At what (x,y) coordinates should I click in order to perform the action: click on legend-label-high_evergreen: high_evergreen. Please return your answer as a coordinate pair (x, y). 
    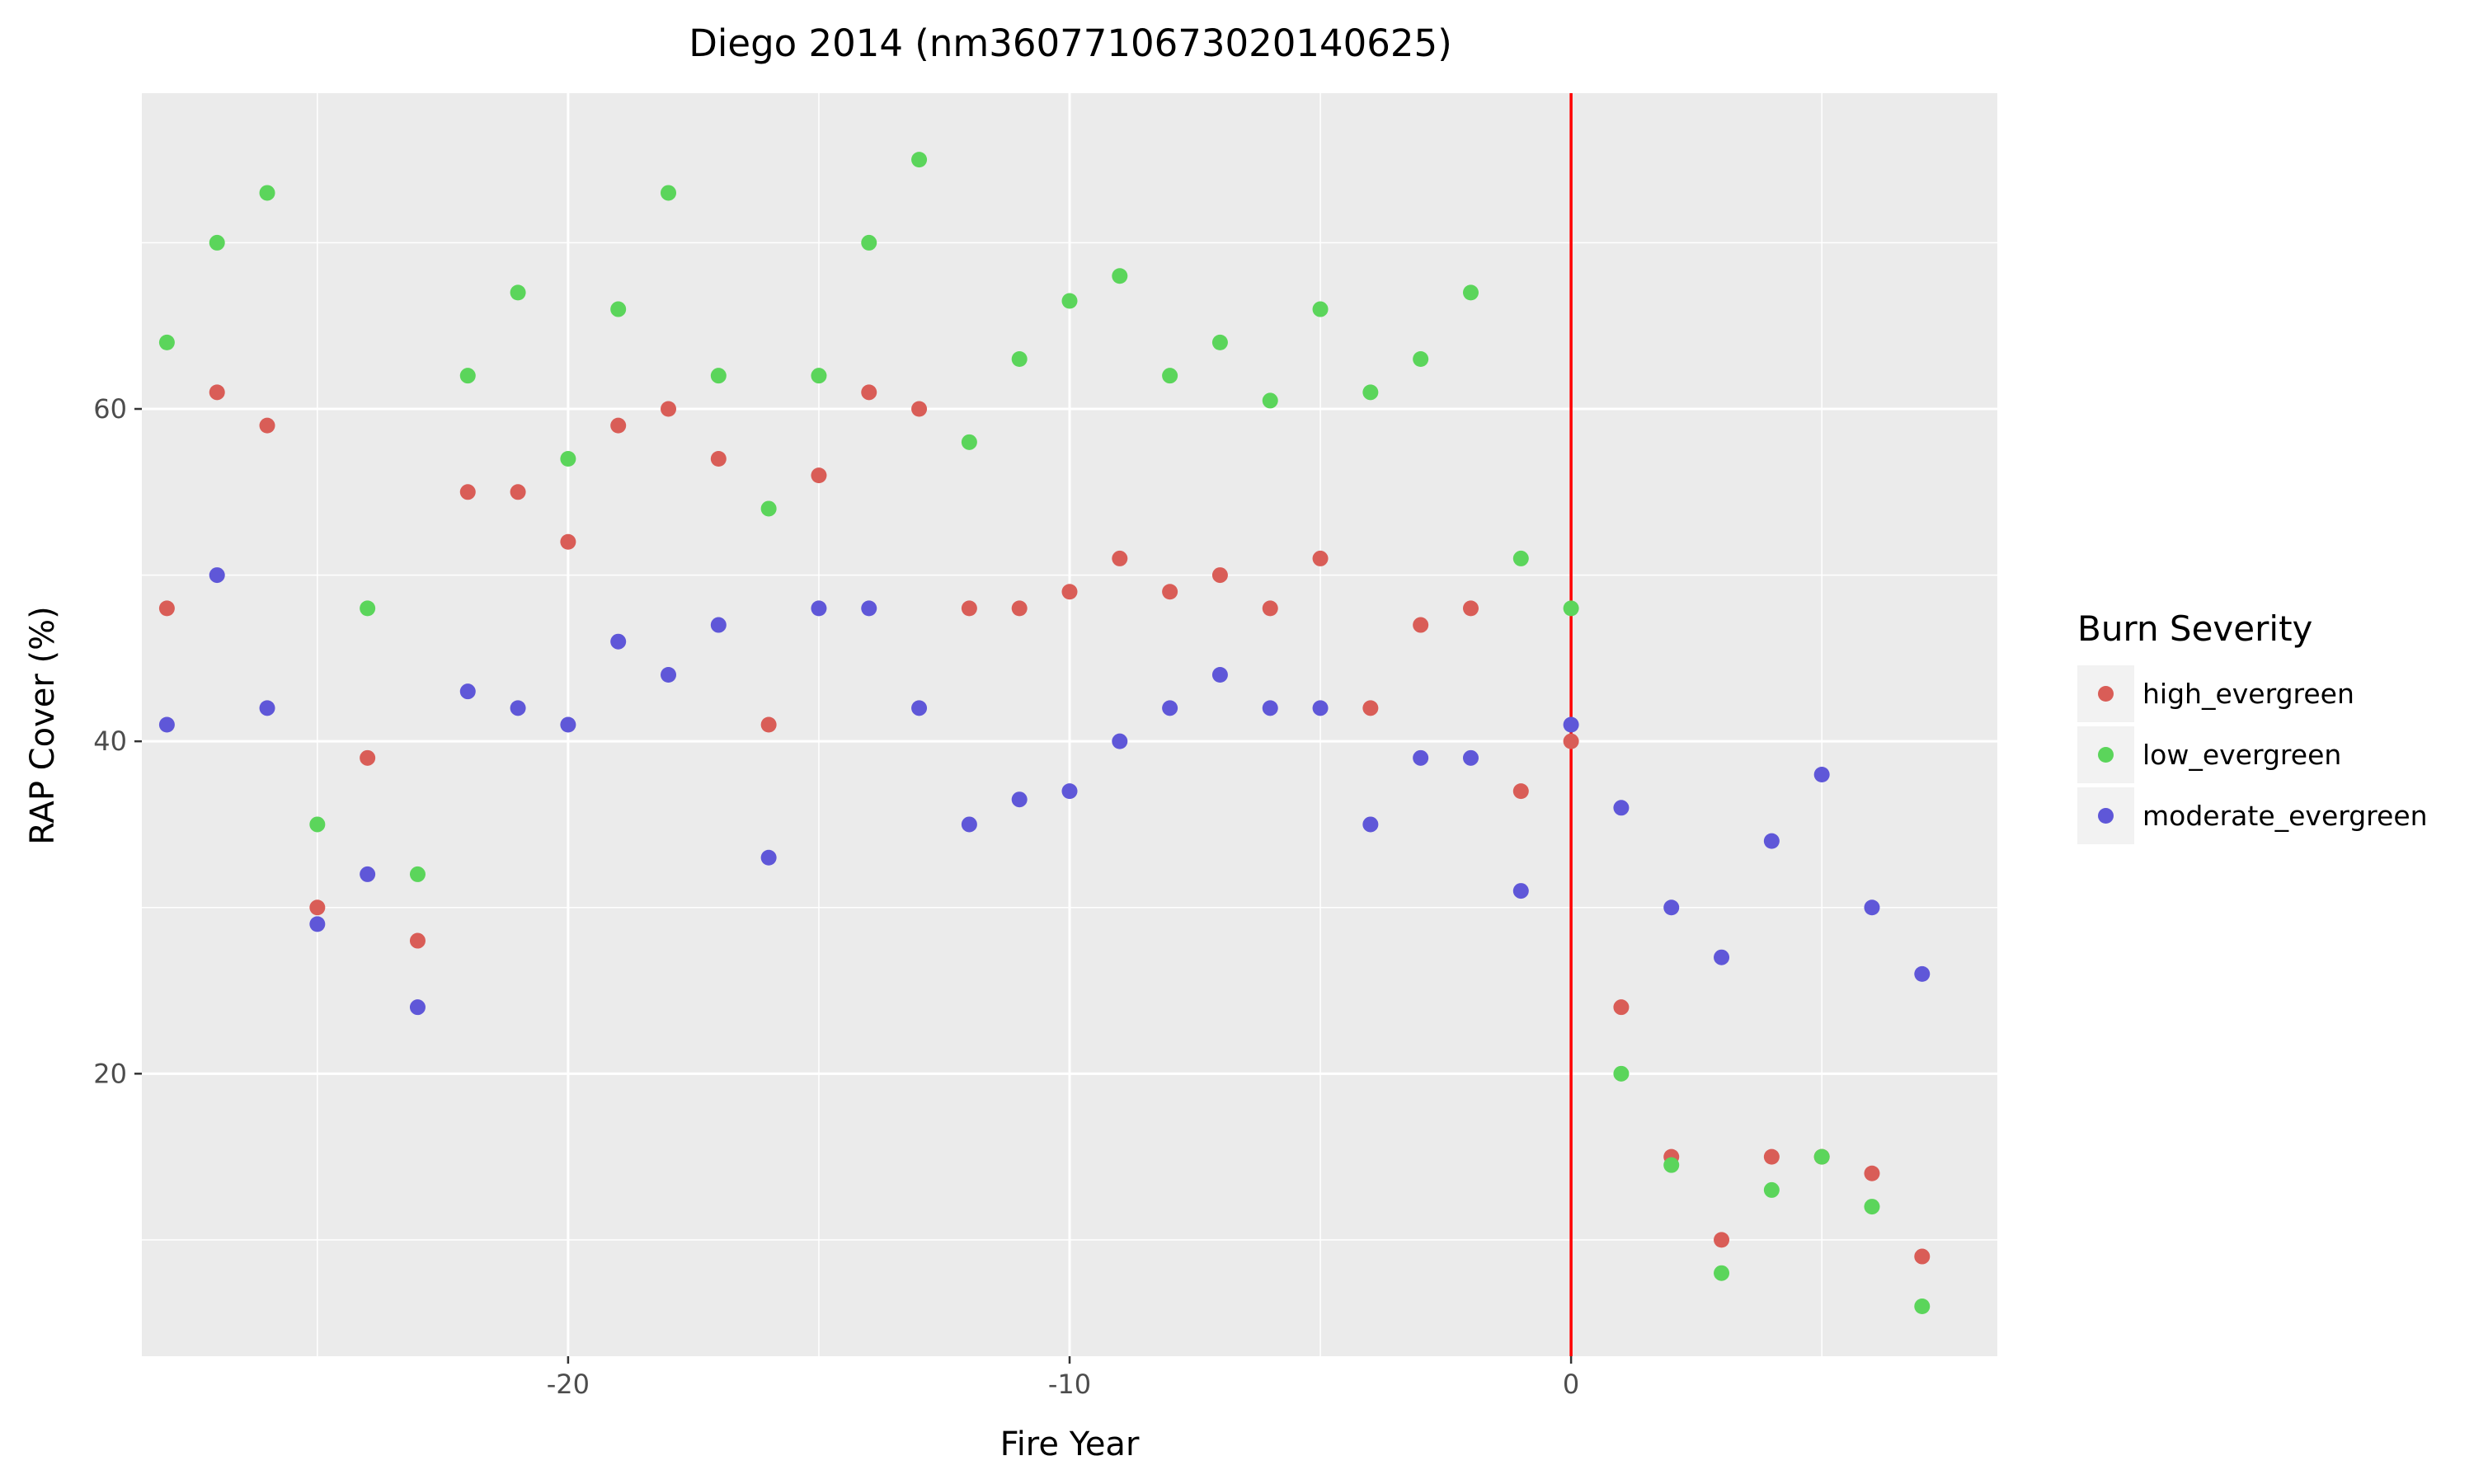
    Looking at the image, I should click on (2248, 694).